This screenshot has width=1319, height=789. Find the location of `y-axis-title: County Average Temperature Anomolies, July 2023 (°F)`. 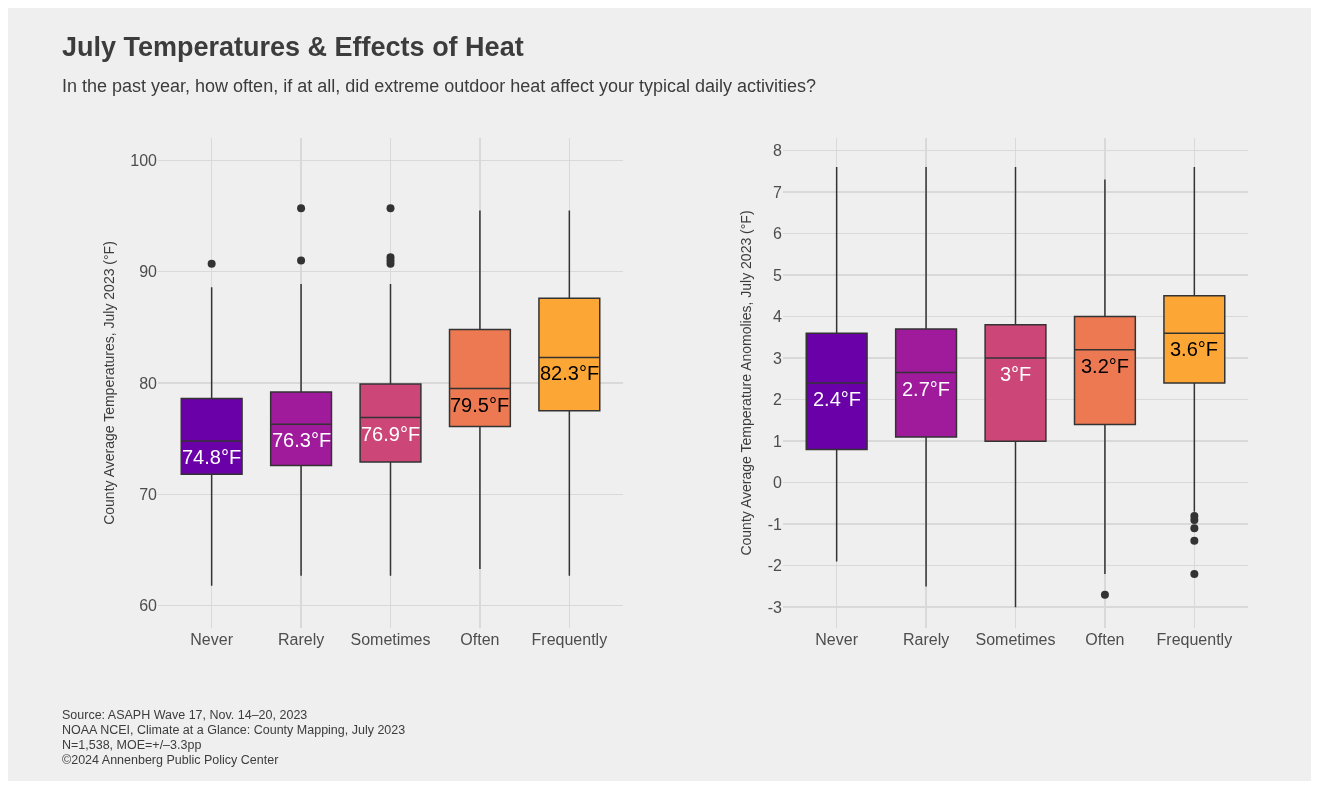

y-axis-title: County Average Temperature Anomolies, July 2023 (°F) is located at coordinates (746, 383).